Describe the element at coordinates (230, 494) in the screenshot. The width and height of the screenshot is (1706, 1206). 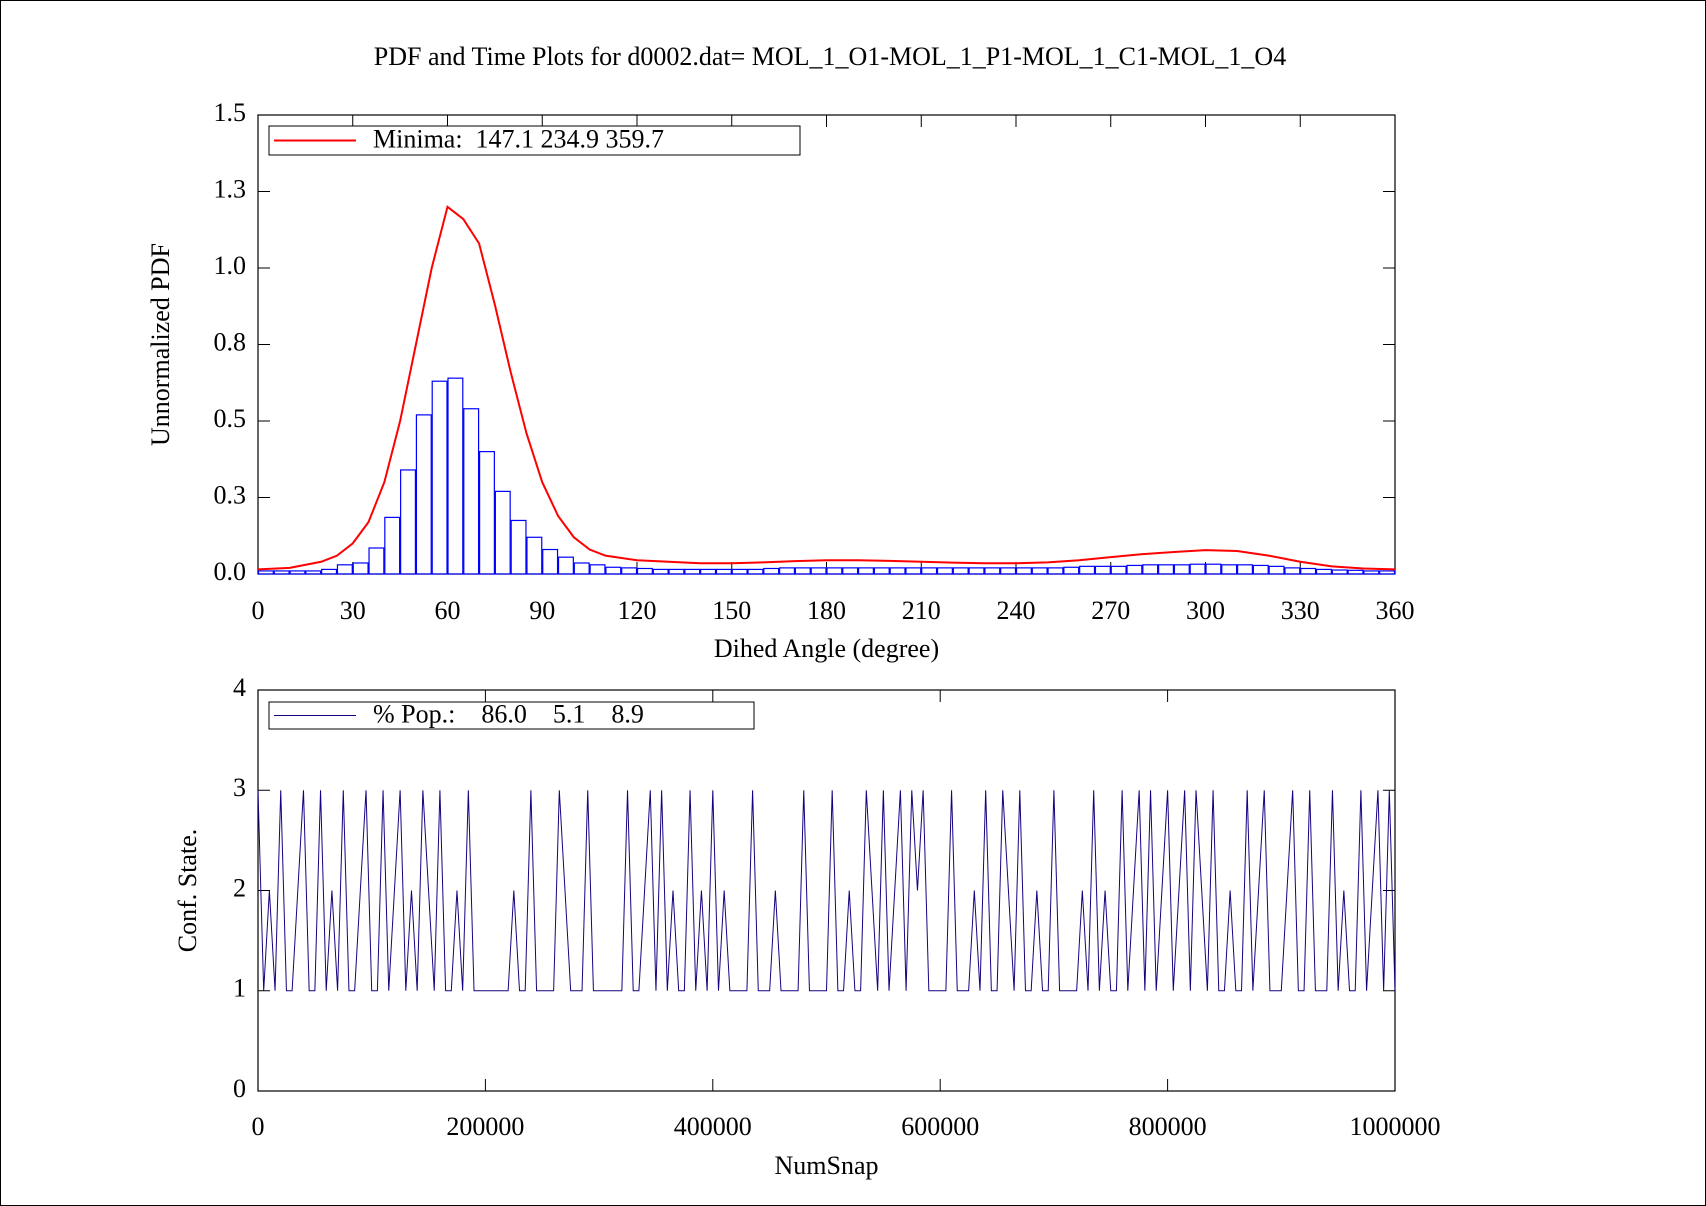
I see `y-tick-label: 0.3` at that location.